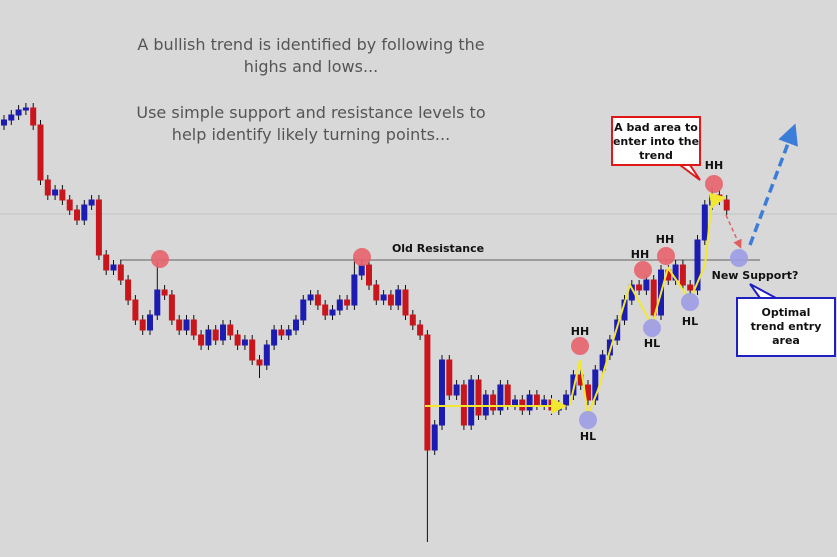  I want to click on optimal-box, so click(786, 320).